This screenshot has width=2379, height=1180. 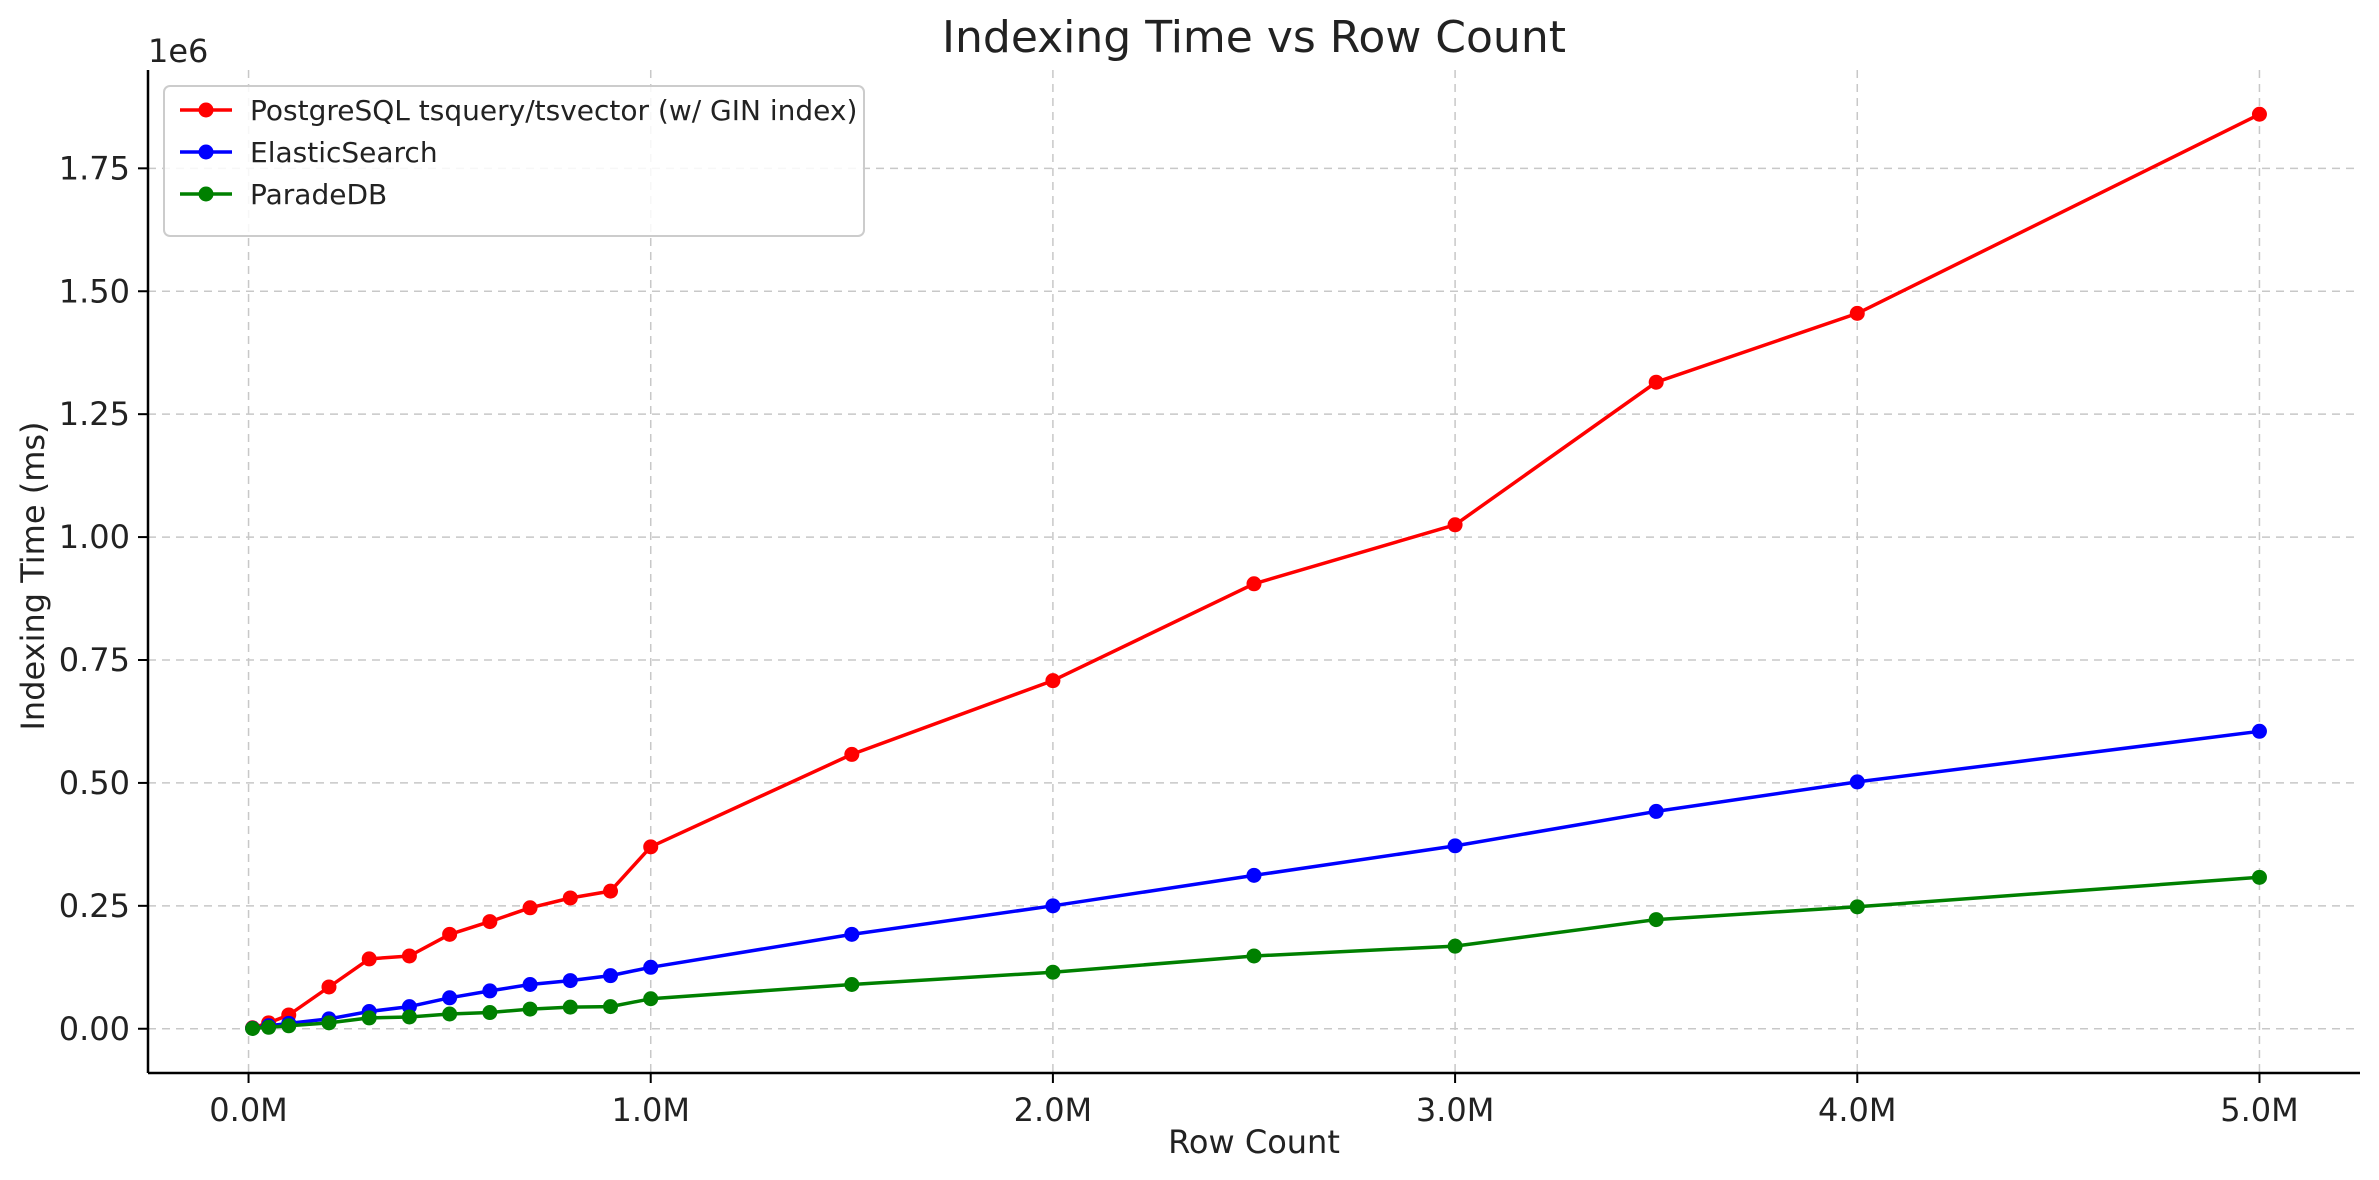 What do you see at coordinates (94, 414) in the screenshot?
I see `y-tick-label-5: 1.25` at bounding box center [94, 414].